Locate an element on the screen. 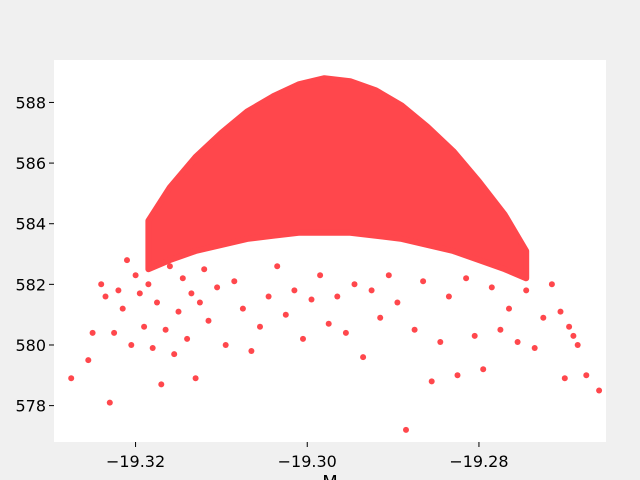 This screenshot has height=480, width=640. x-axis-ticks: −19.32 −19.30 −19.28 is located at coordinates (307, 456).